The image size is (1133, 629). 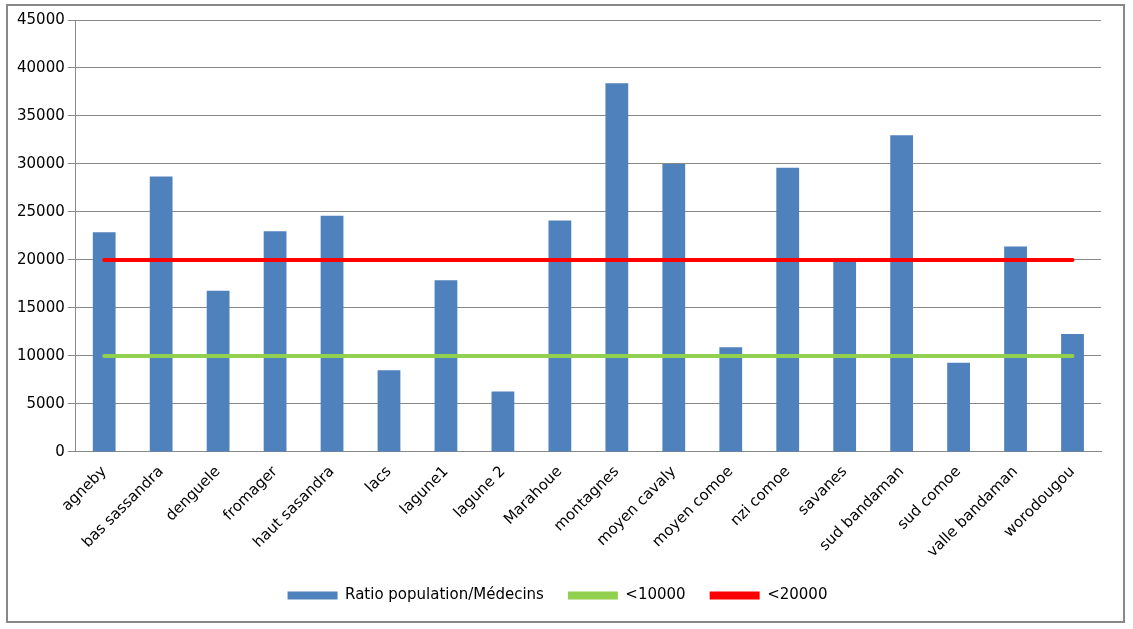 I want to click on y-tick-label: 15000, so click(x=41, y=306).